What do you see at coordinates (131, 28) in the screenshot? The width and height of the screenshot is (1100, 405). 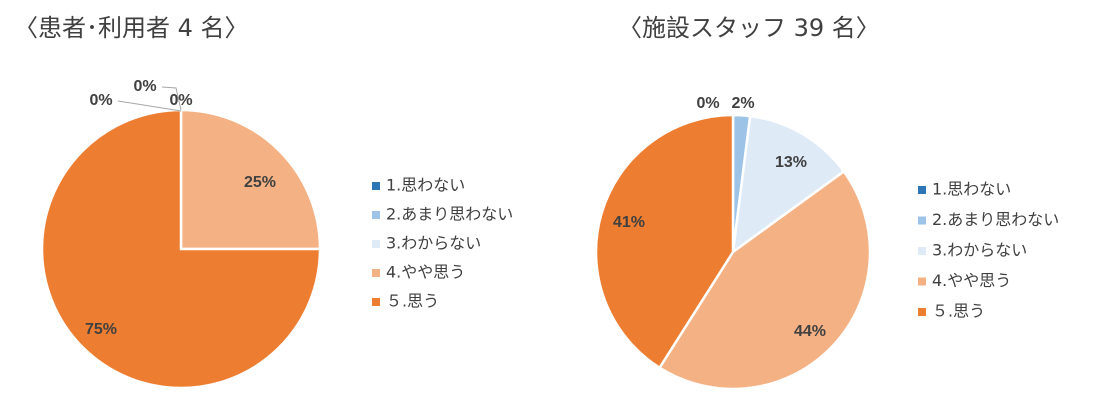 I see `chart-title-patients: 〈患者･利用者 4 名〉` at bounding box center [131, 28].